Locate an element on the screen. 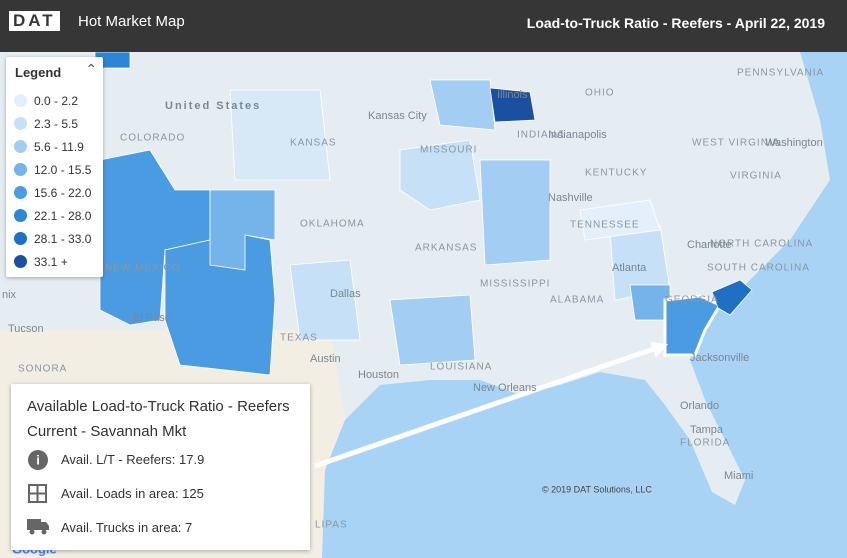  arrow-head is located at coordinates (659, 350).